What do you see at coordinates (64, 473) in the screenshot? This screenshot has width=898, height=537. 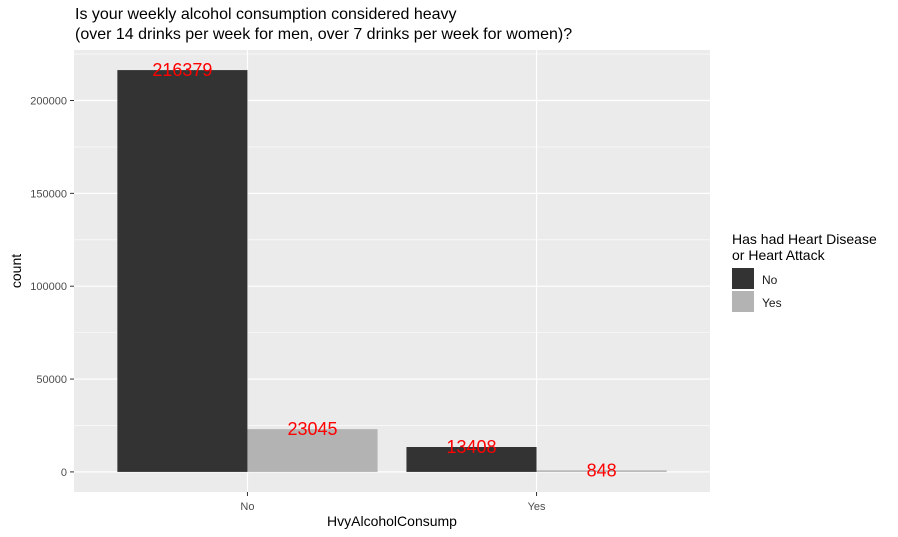 I see `y-tick-label: 0` at bounding box center [64, 473].